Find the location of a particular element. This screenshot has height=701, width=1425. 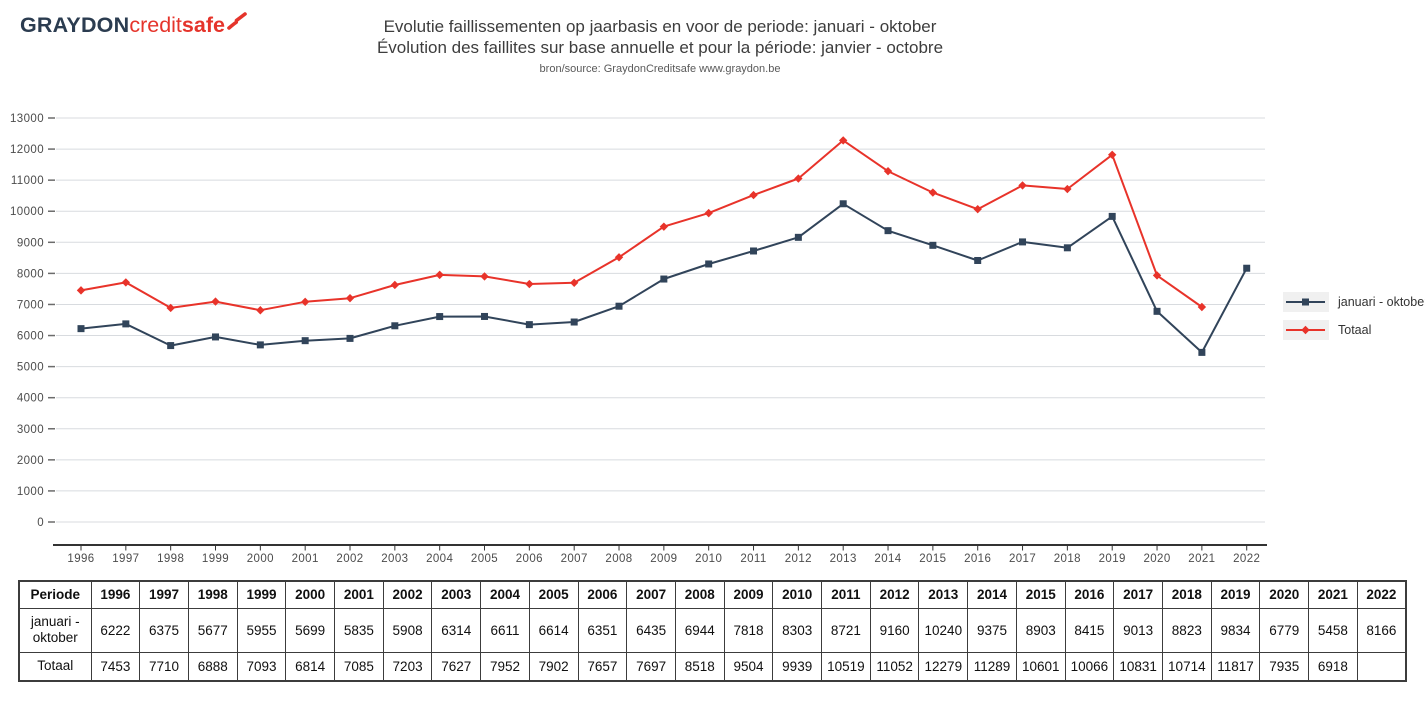

table-year-header: 2010 is located at coordinates (797, 594).